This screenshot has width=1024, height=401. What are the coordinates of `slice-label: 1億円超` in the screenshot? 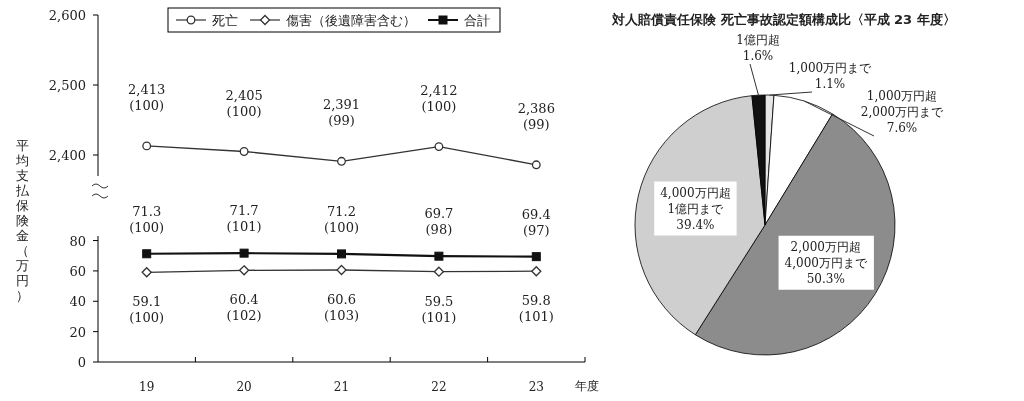 It's located at (758, 40).